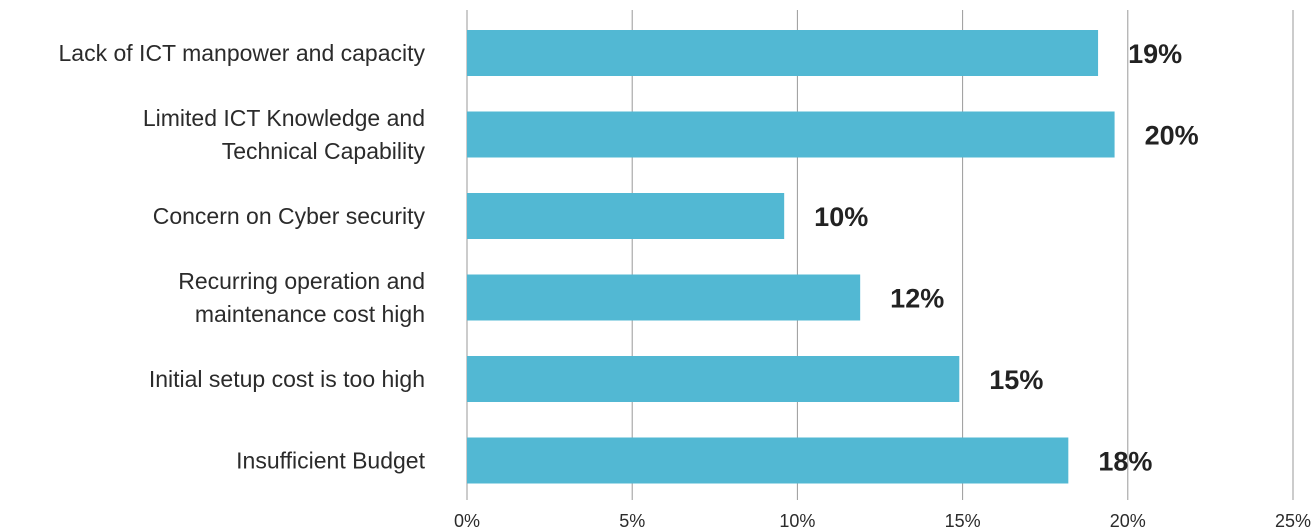 The image size is (1312, 529). What do you see at coordinates (1172, 136) in the screenshot?
I see `data-label: 20%` at bounding box center [1172, 136].